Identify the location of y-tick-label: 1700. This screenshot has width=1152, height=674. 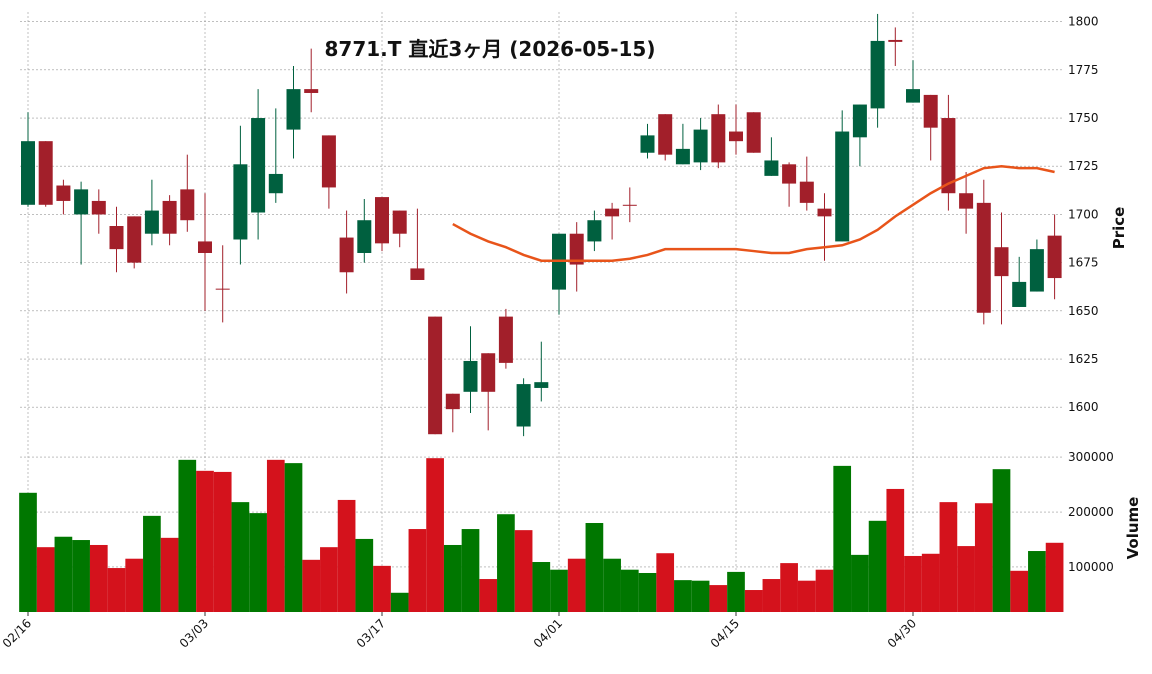
(1083, 214).